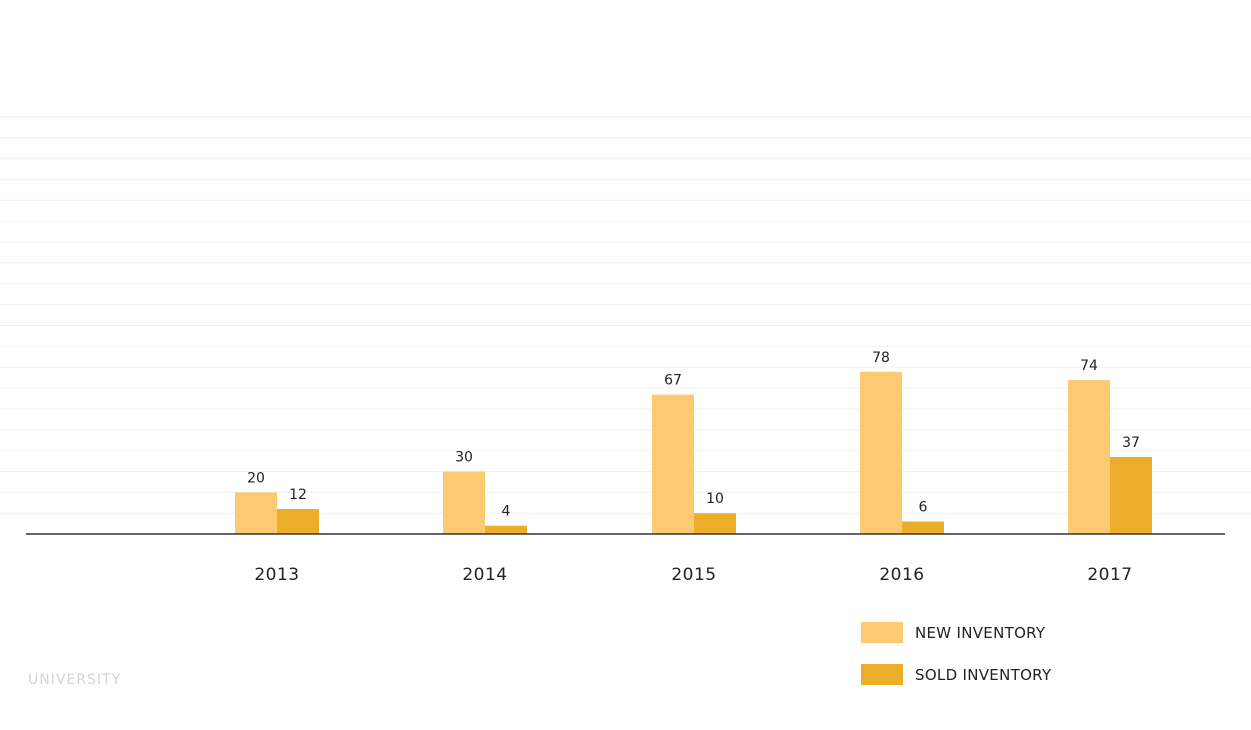 The image size is (1251, 730). What do you see at coordinates (464, 502) in the screenshot?
I see `bar-new-inventory-2014` at bounding box center [464, 502].